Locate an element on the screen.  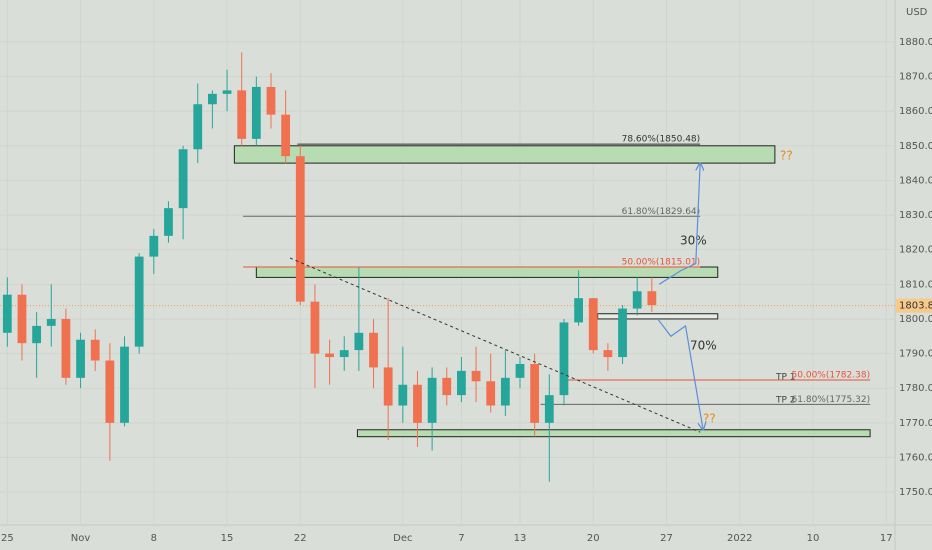
y-tick-label: 1860.00 is located at coordinates (915, 111).